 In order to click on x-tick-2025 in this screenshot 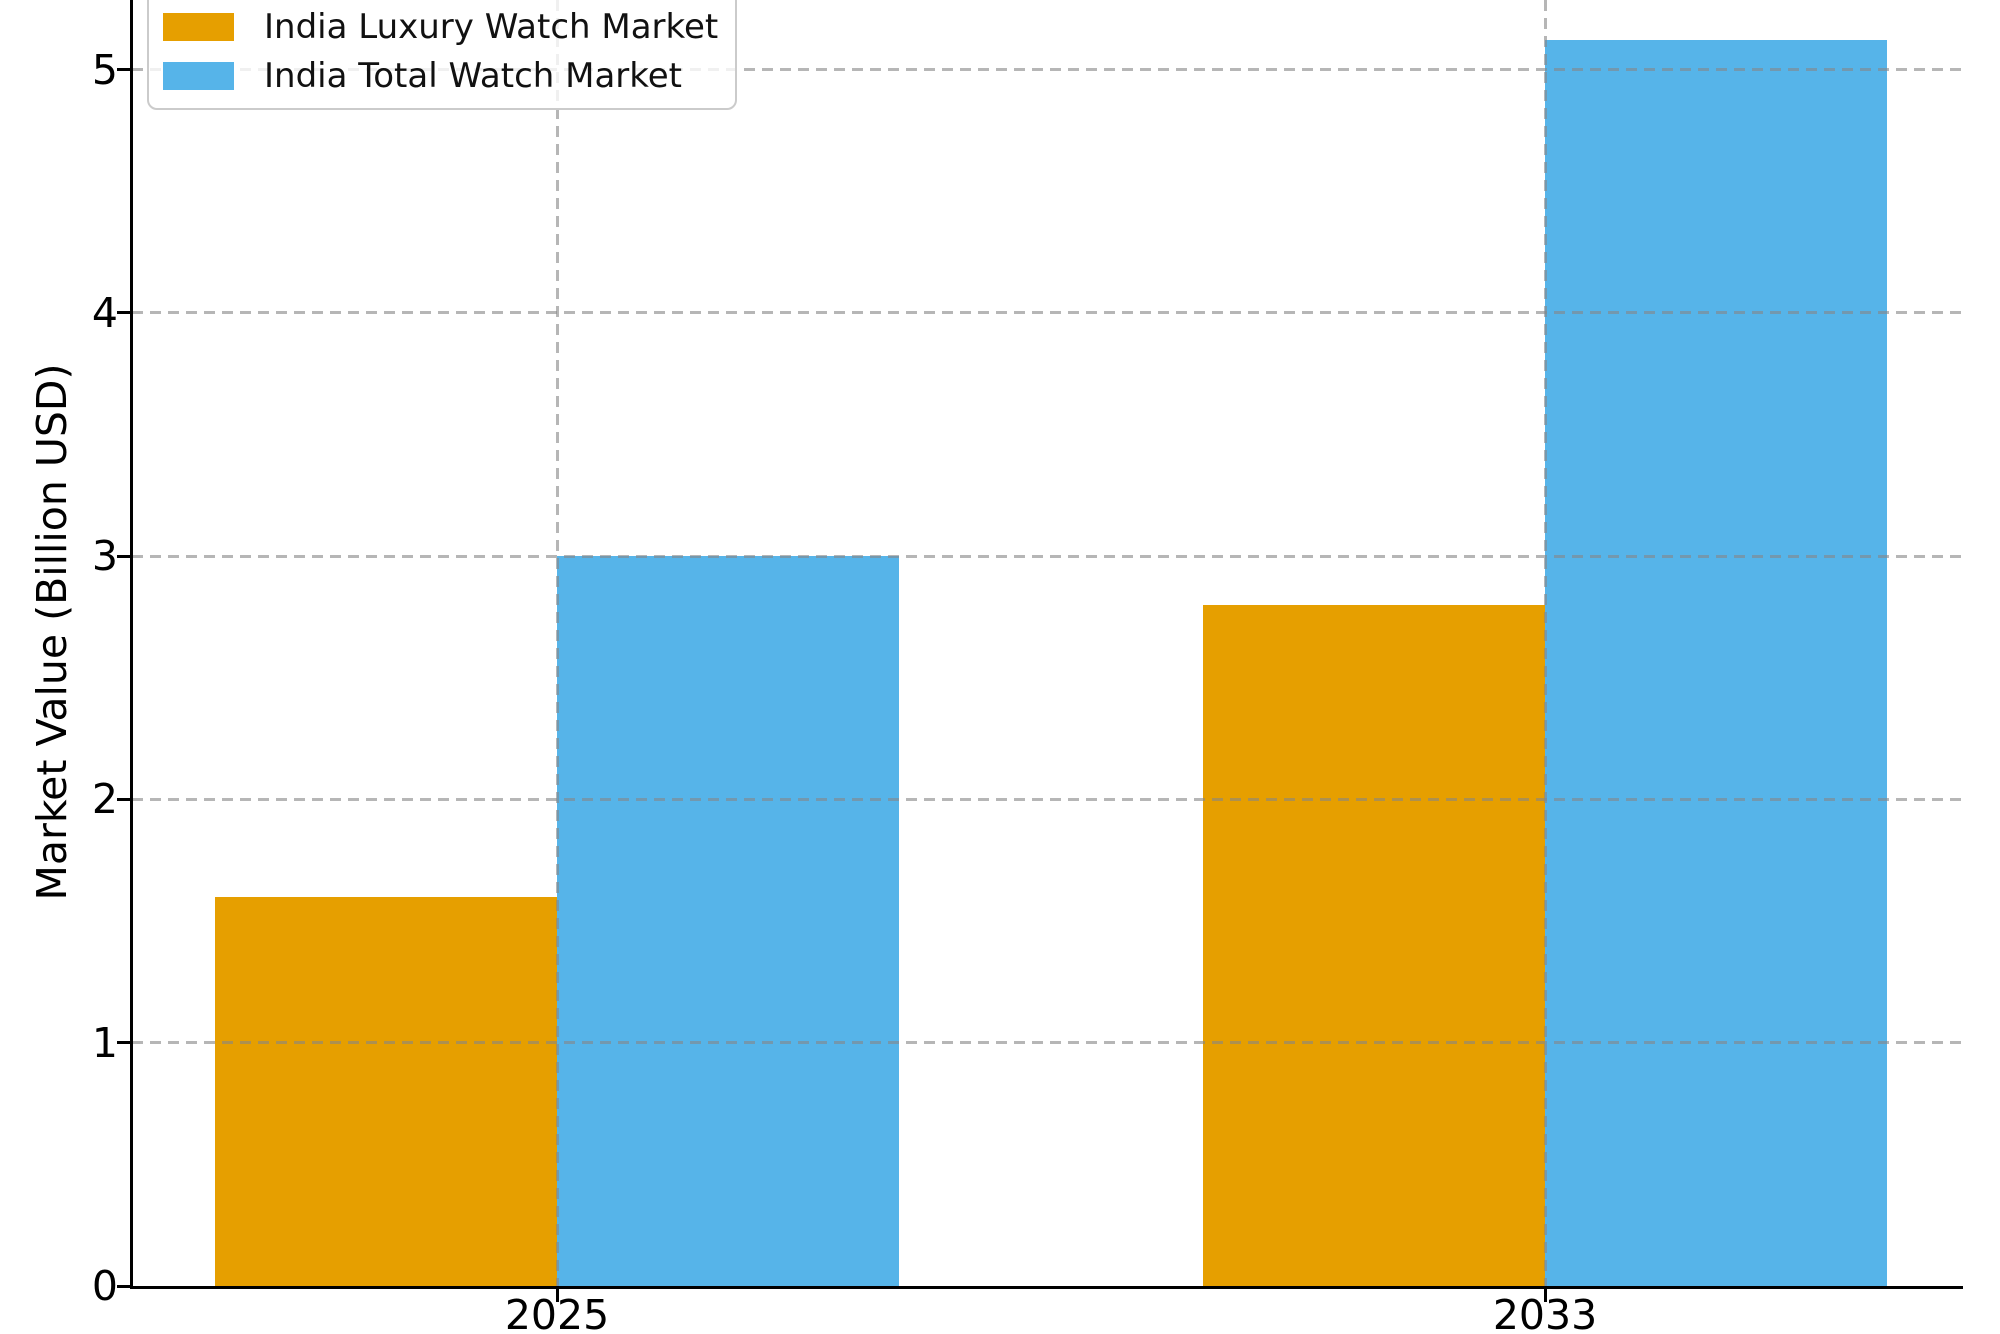, I will do `click(557, 1295)`.